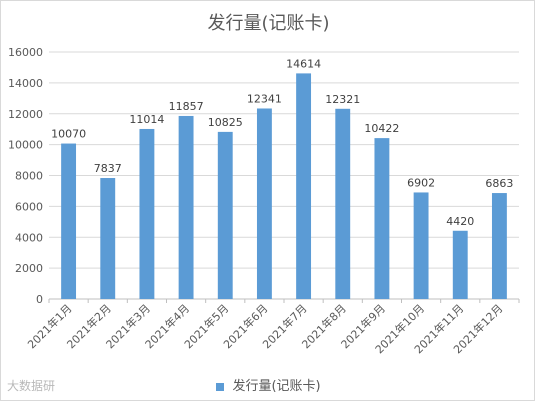 Image resolution: width=535 pixels, height=402 pixels. What do you see at coordinates (25, 83) in the screenshot?
I see `y-tick-label: 14000` at bounding box center [25, 83].